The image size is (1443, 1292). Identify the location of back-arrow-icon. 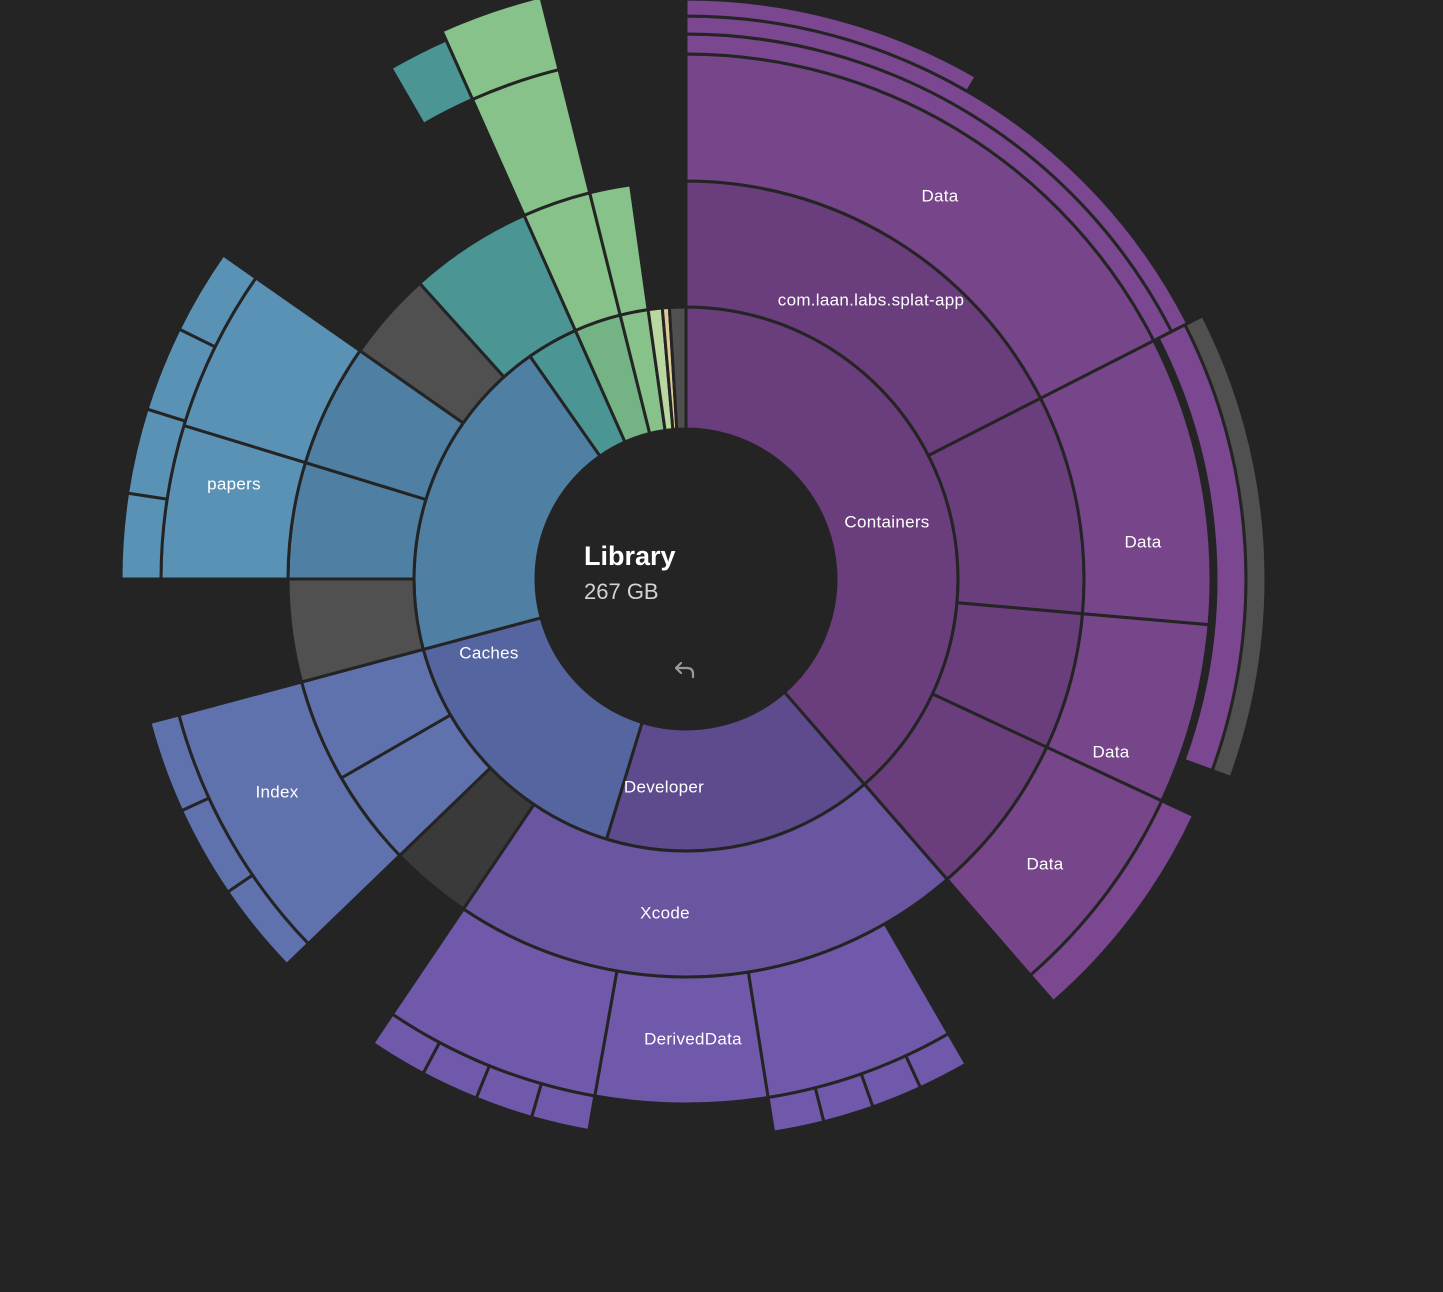
(684, 670).